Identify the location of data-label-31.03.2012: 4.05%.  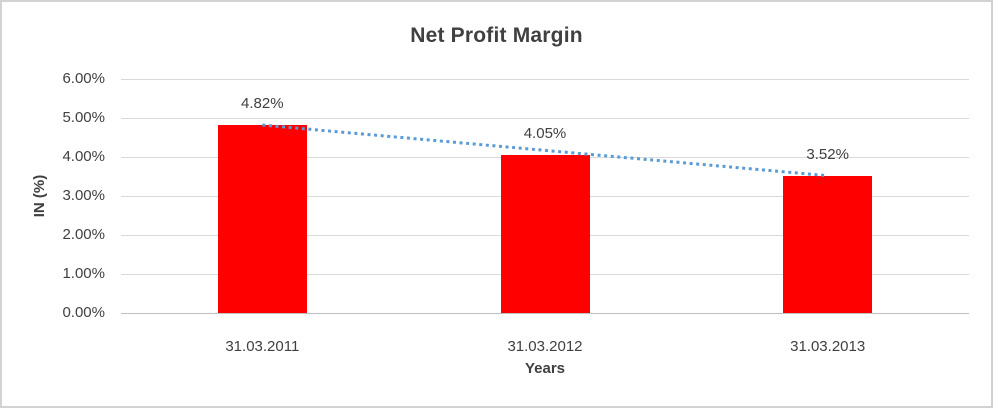
(545, 134).